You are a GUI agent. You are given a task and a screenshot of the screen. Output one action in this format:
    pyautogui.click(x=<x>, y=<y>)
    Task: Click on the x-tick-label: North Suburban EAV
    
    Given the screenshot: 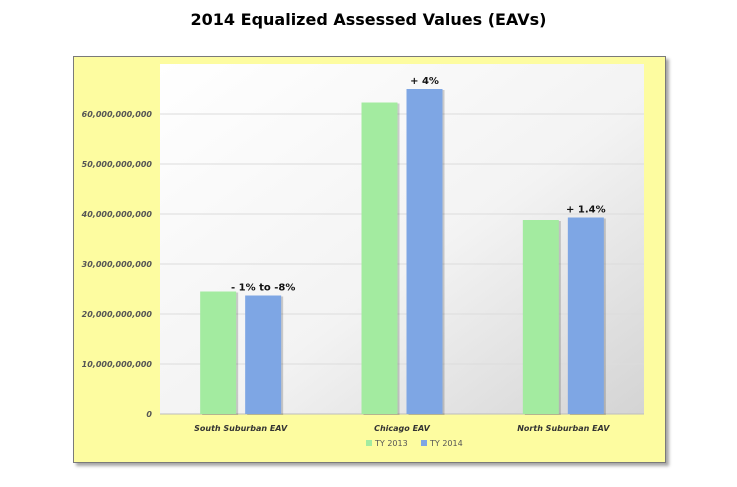 What is the action you would take?
    pyautogui.click(x=563, y=428)
    